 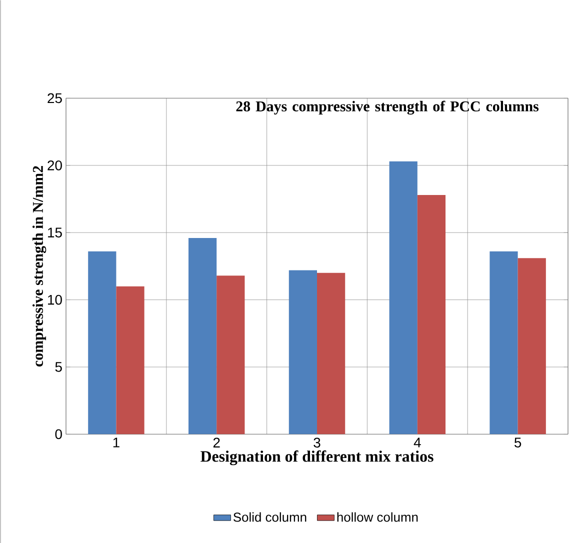 What do you see at coordinates (39, 266) in the screenshot?
I see `y-axis-title: compressive strength in N/mm2` at bounding box center [39, 266].